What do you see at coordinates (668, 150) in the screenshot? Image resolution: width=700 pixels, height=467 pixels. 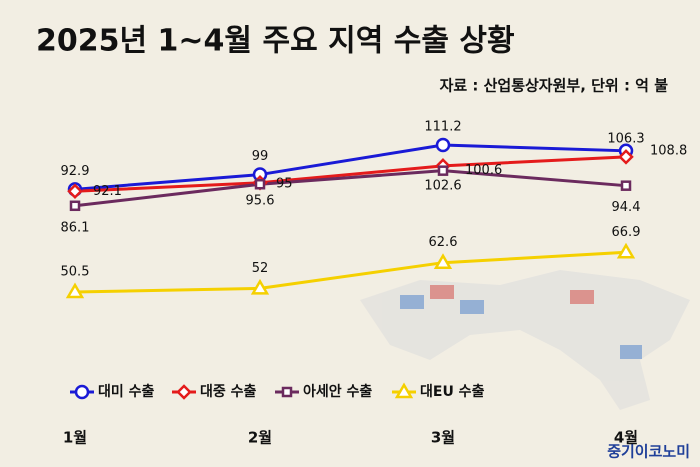 I see `data-label: 108.8` at bounding box center [668, 150].